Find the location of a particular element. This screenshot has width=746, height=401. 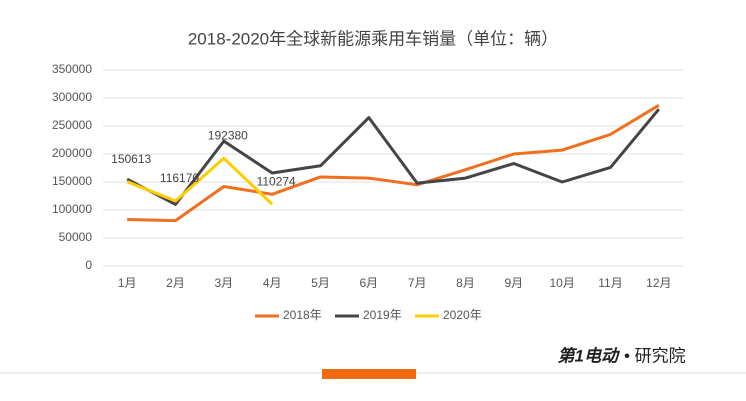

x-tick-label: 5月 is located at coordinates (320, 283).